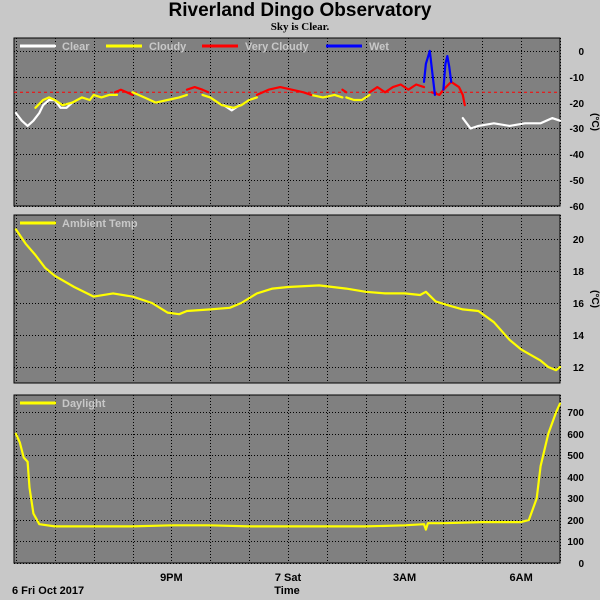 This screenshot has width=600, height=600. Describe the element at coordinates (286, 591) in the screenshot. I see `x-axis-label: Time` at that location.